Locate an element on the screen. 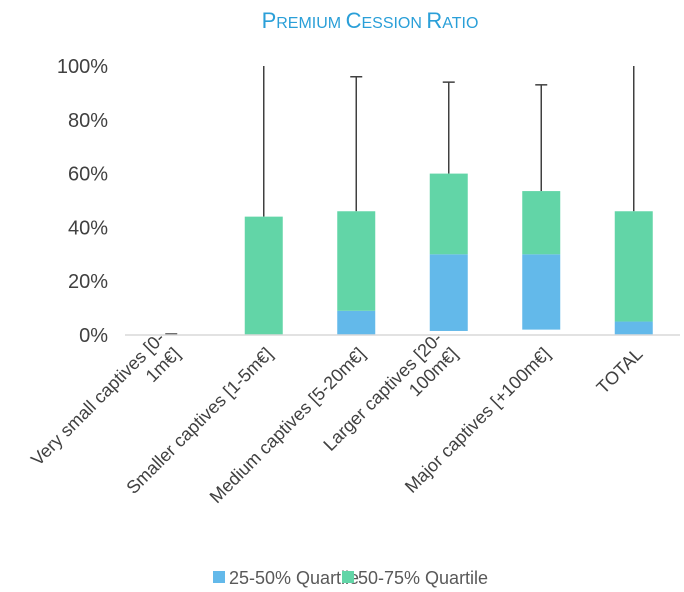  y-axis: 0% 20% 40% 60% 80% 100% is located at coordinates (82, 201).